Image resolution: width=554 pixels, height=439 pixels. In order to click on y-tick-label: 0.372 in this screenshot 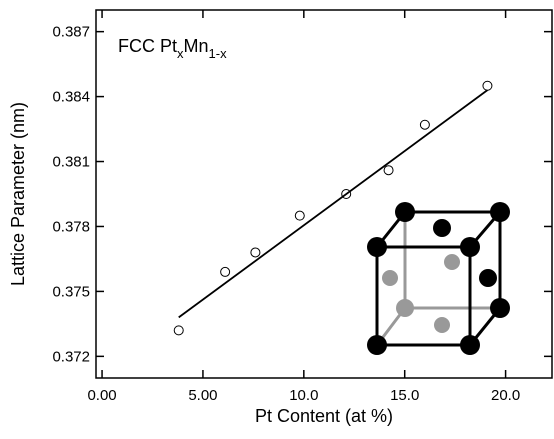, I will do `click(71, 356)`.